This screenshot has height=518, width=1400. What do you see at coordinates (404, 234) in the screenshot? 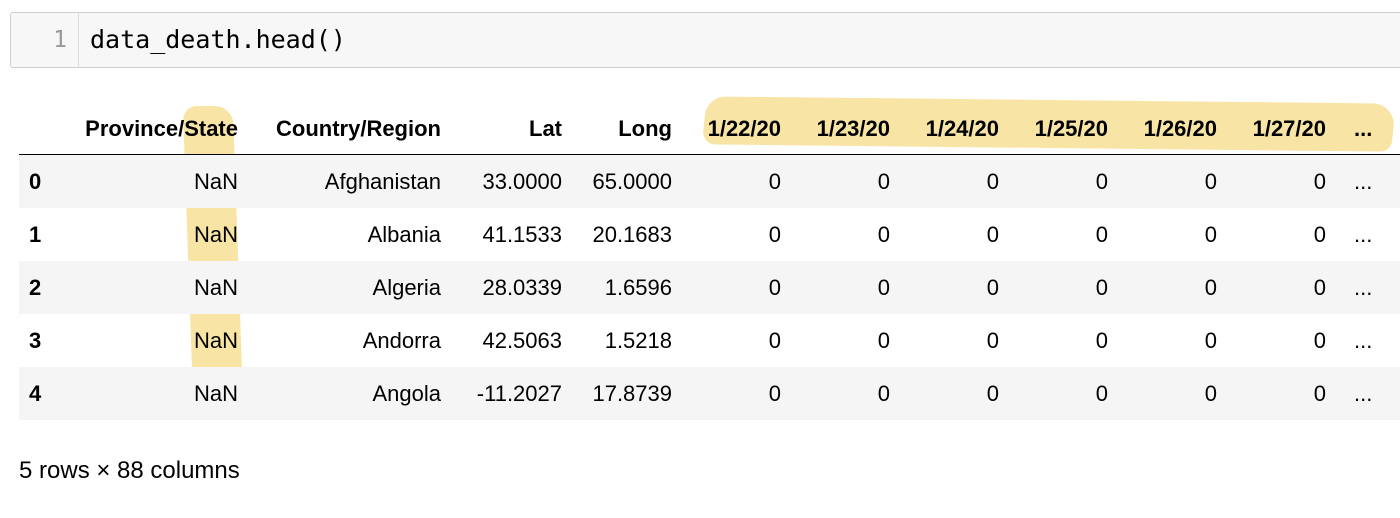
I see `table-cell: Albania` at bounding box center [404, 234].